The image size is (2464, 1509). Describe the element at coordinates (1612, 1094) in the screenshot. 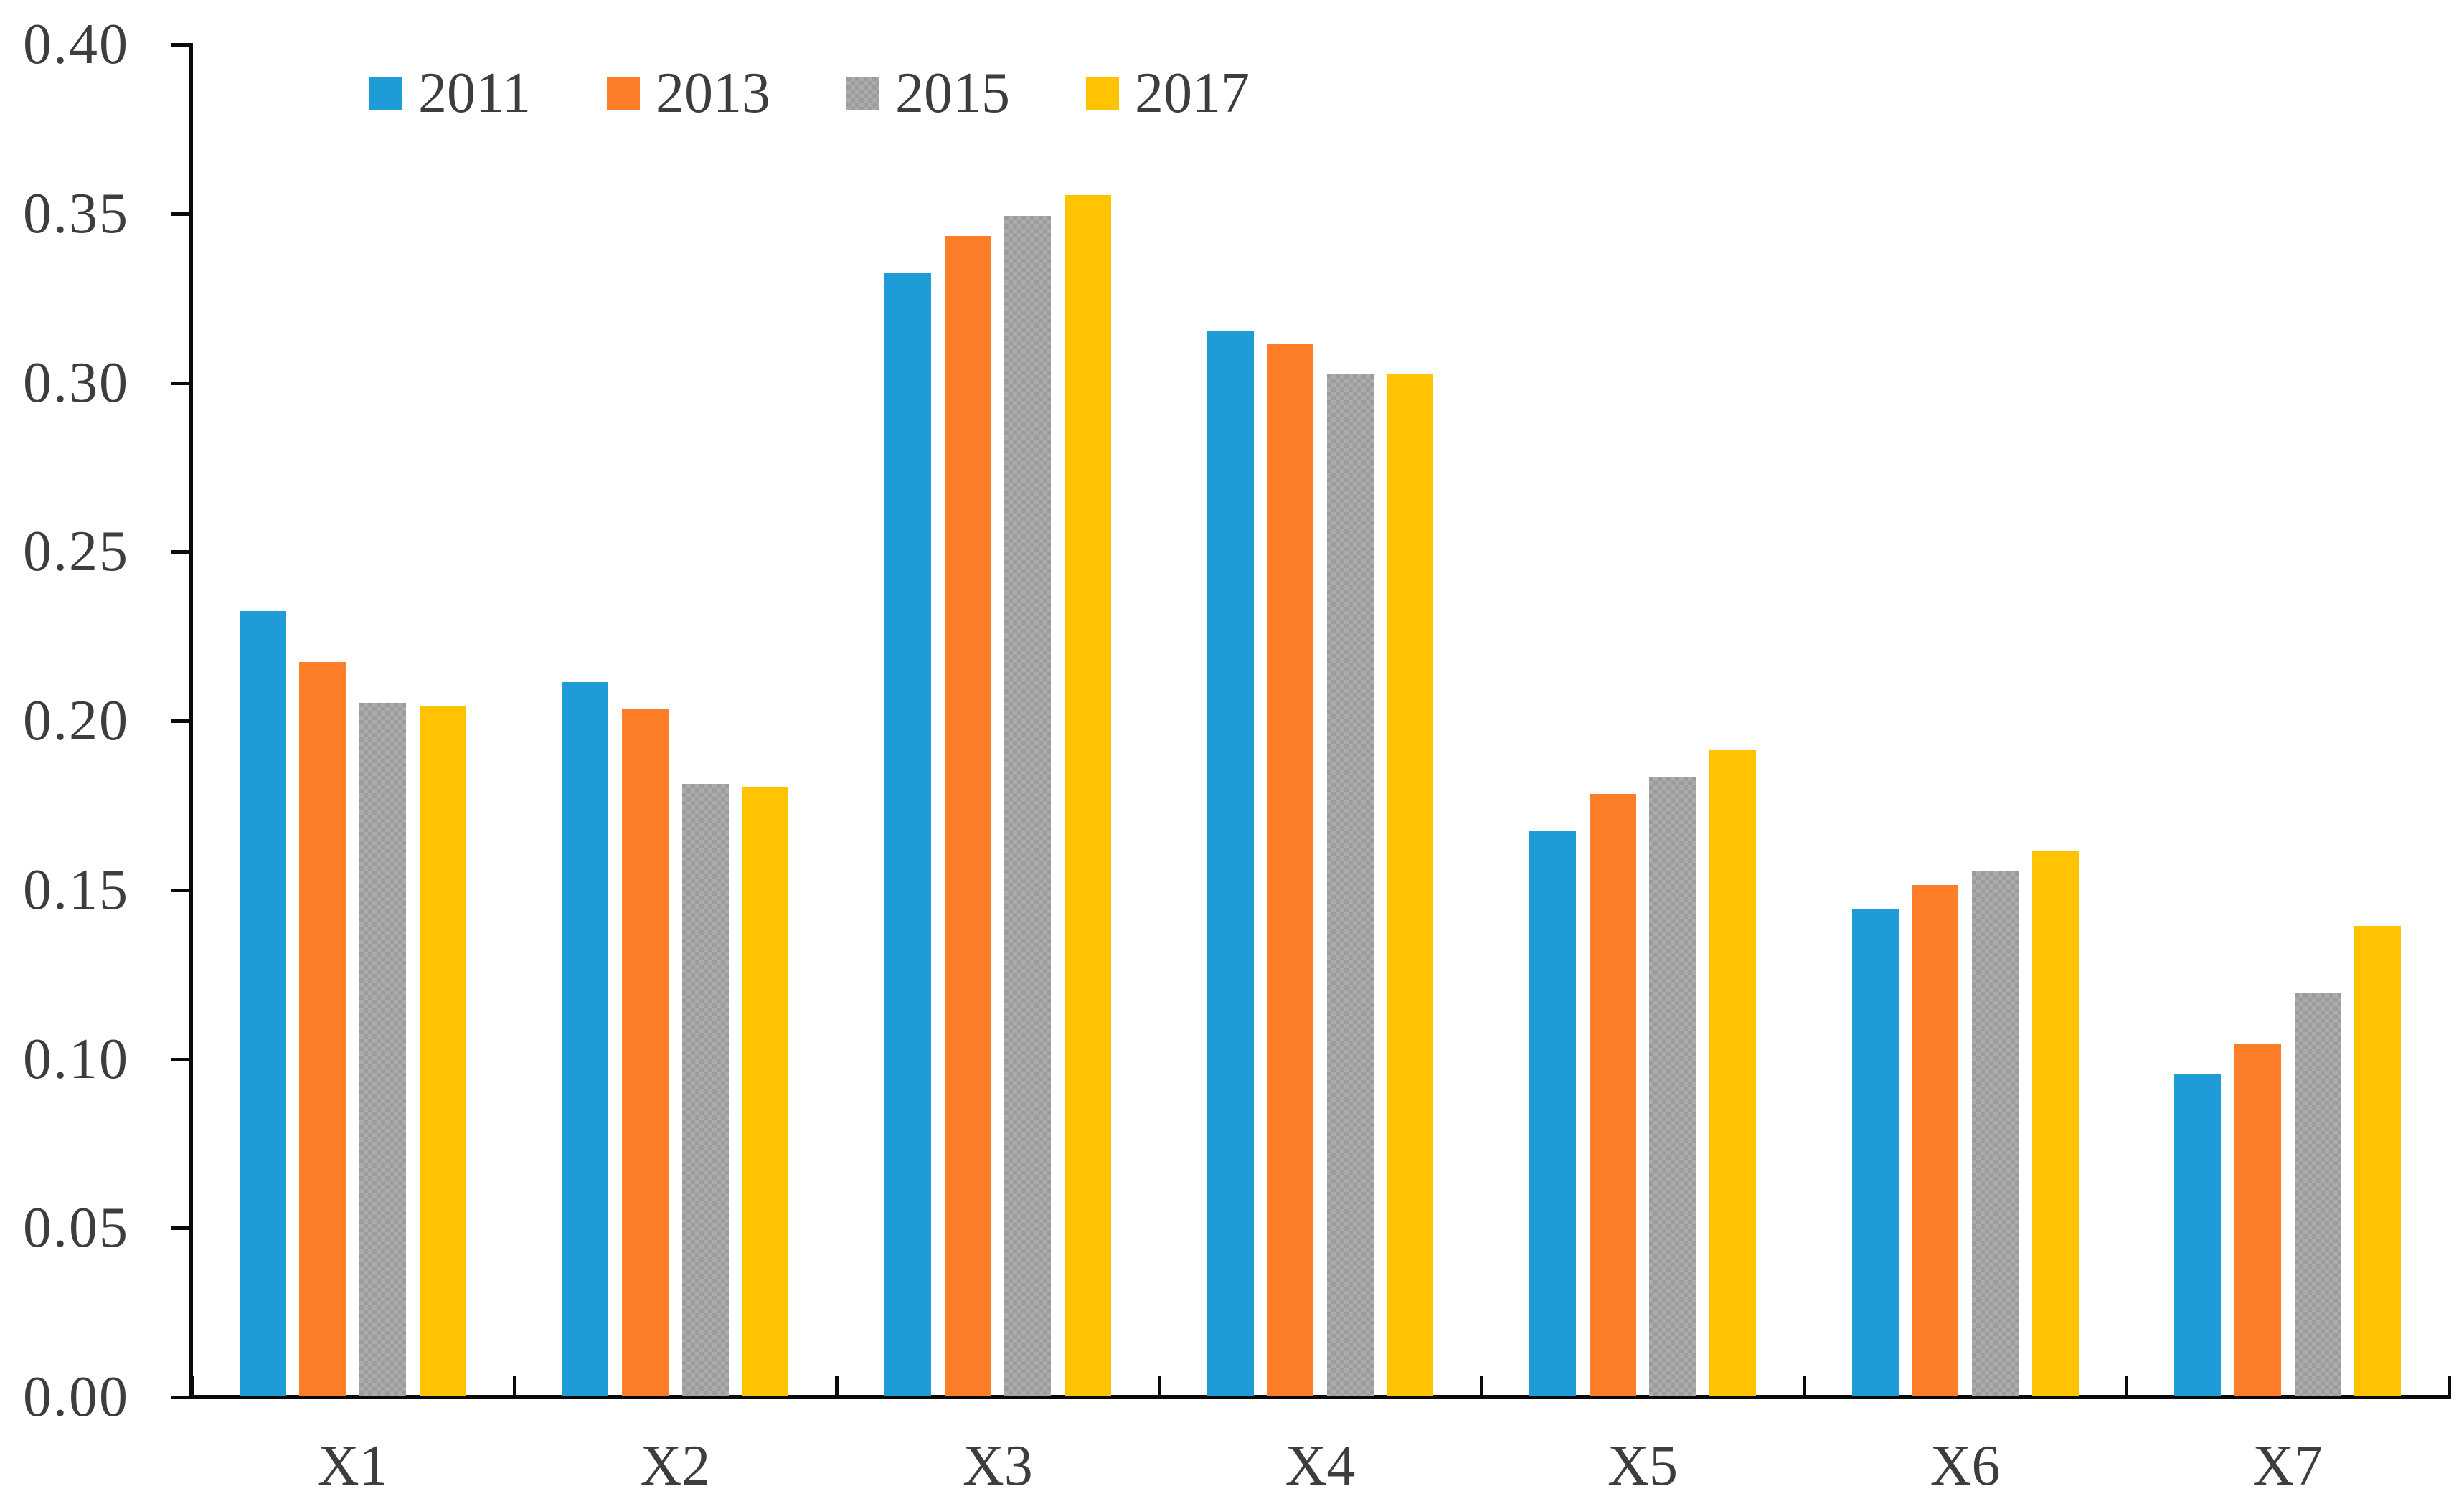

I see `bar-x5-2013` at that location.